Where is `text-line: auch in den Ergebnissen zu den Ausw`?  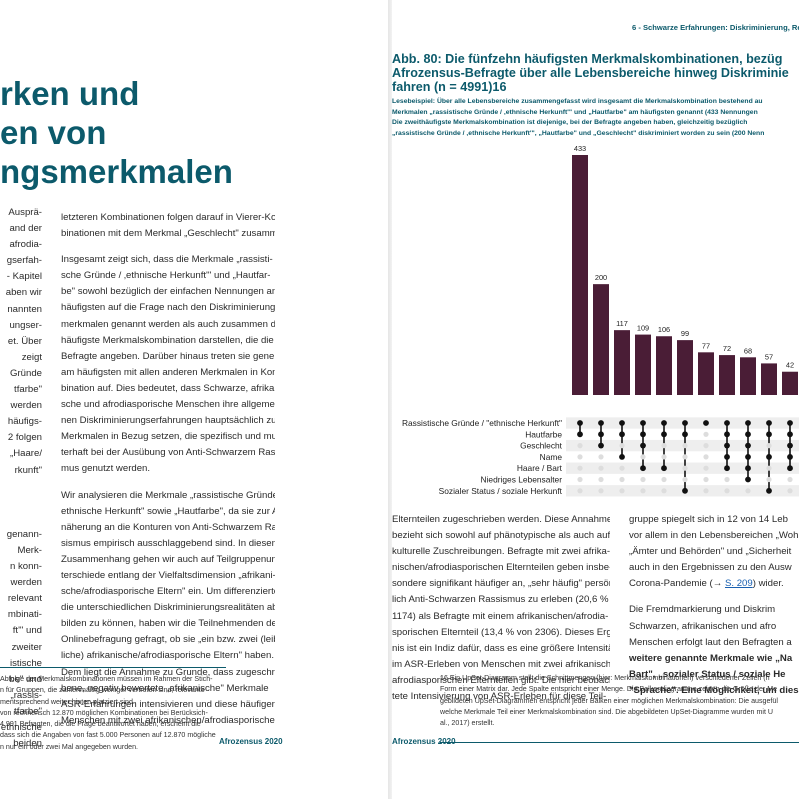
text-line: auch in den Ergebnissen zu den Ausw is located at coordinates (710, 568).